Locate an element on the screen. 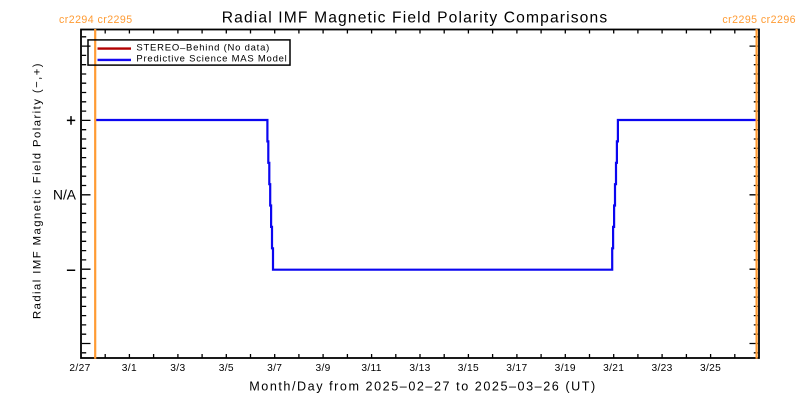  svg-text: 3/17 is located at coordinates (516, 368).